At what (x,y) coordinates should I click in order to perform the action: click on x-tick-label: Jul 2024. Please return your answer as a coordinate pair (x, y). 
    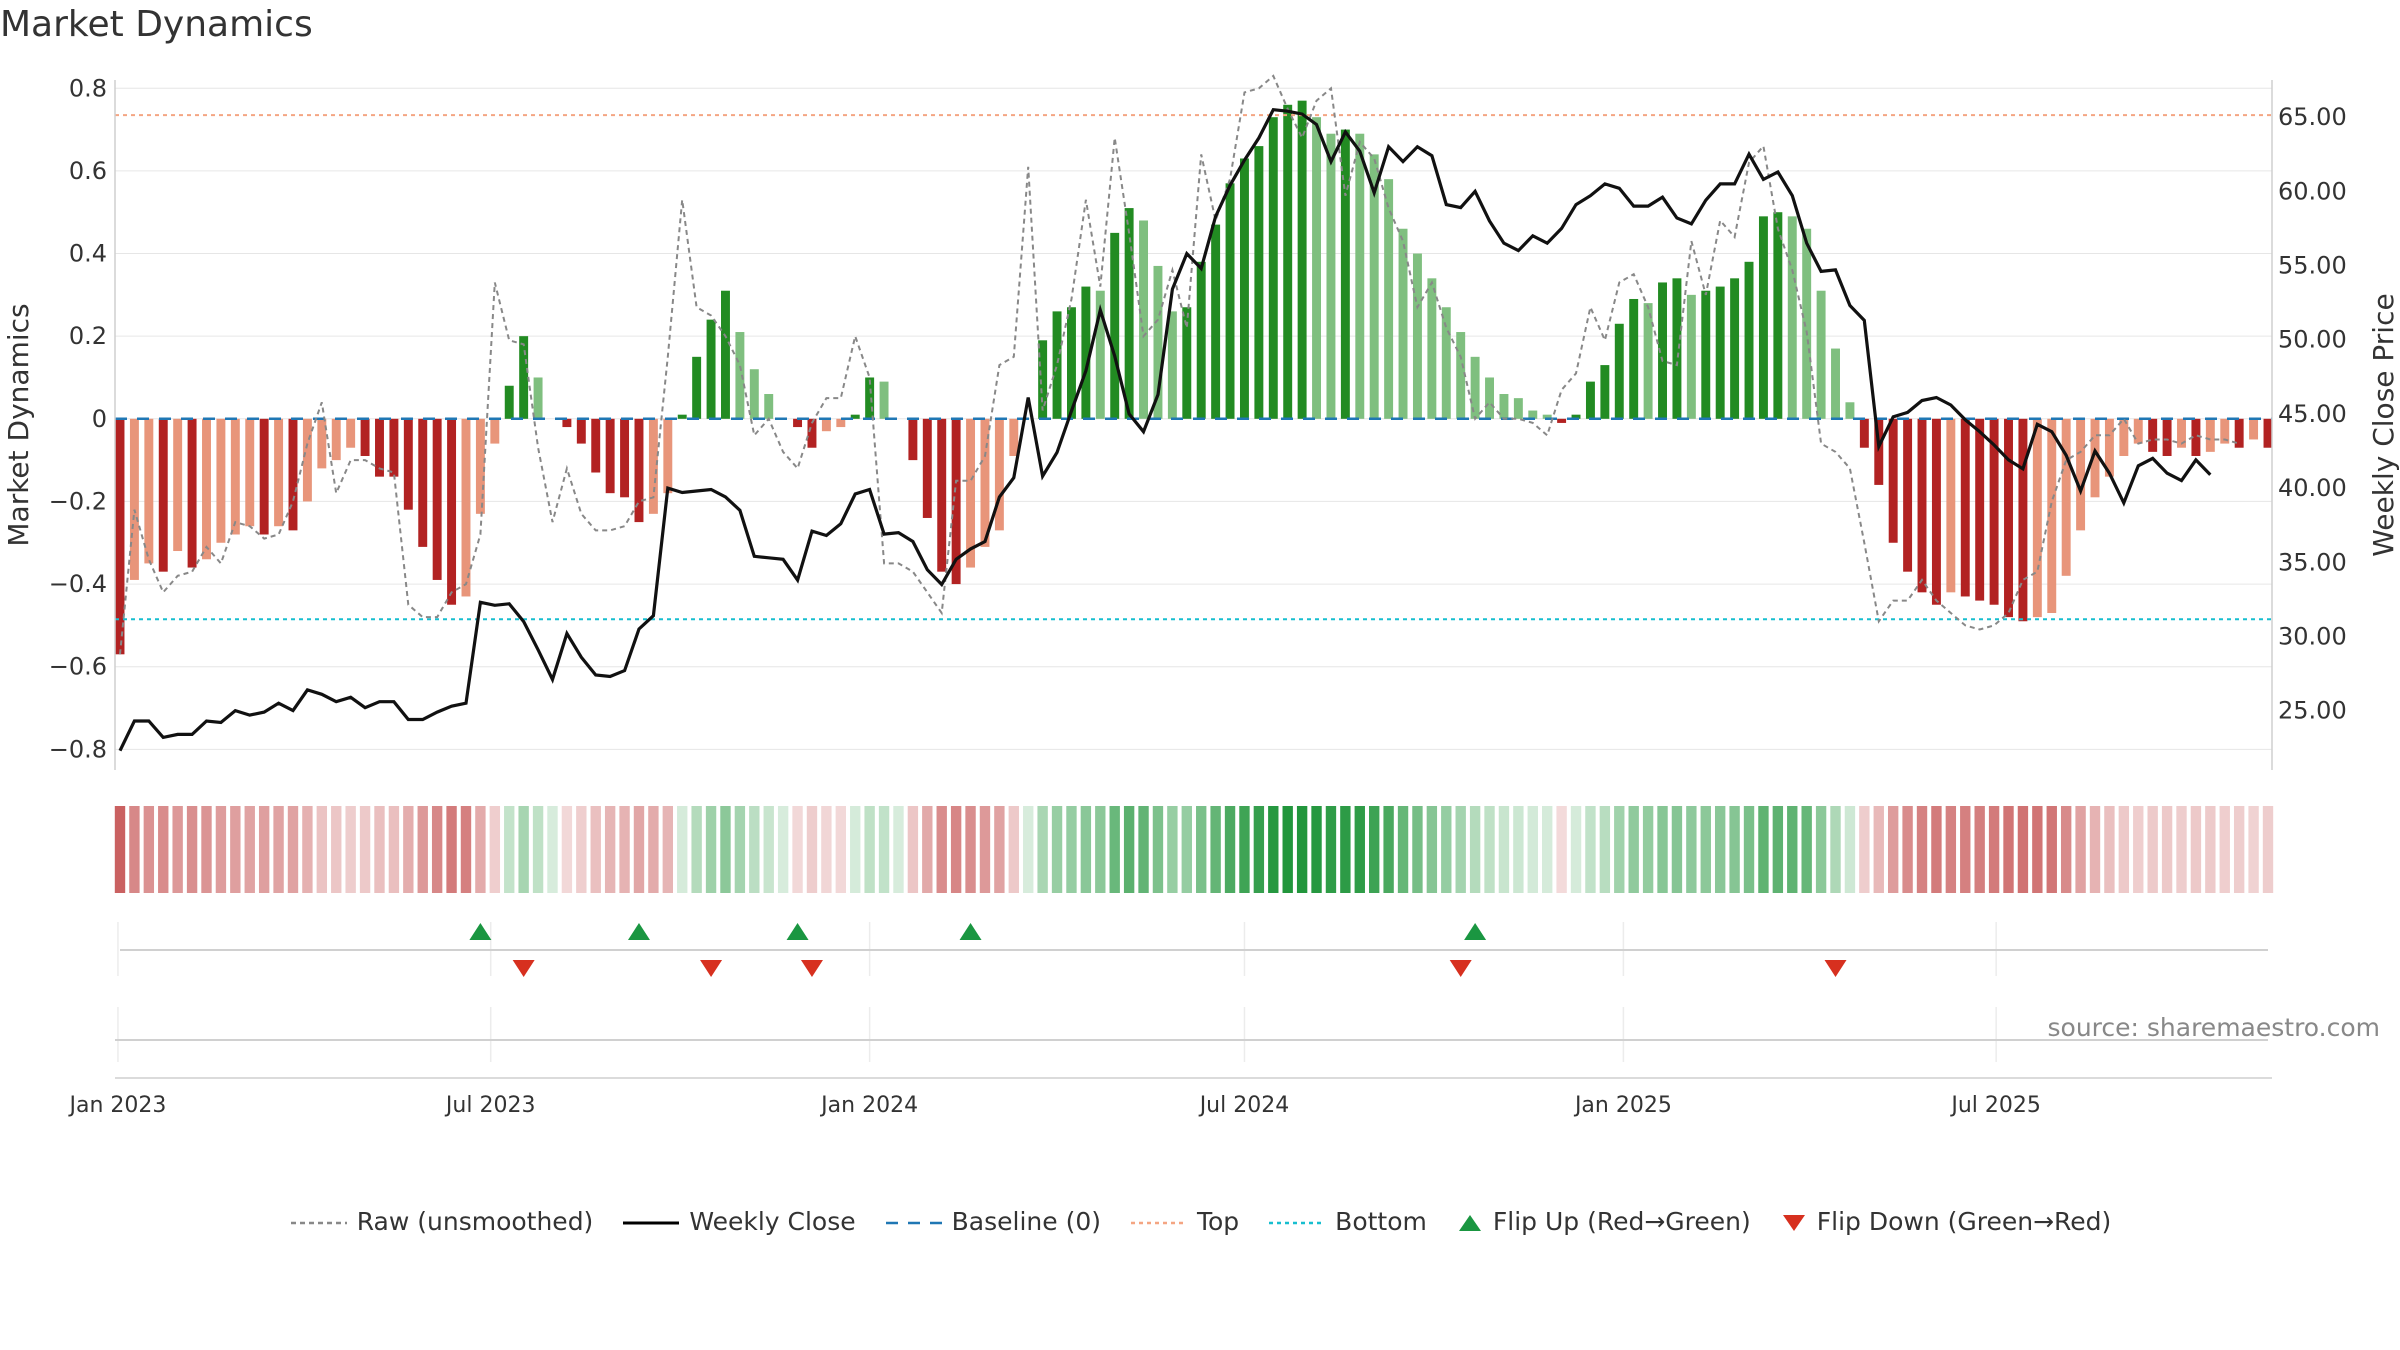
    Looking at the image, I should click on (1244, 1105).